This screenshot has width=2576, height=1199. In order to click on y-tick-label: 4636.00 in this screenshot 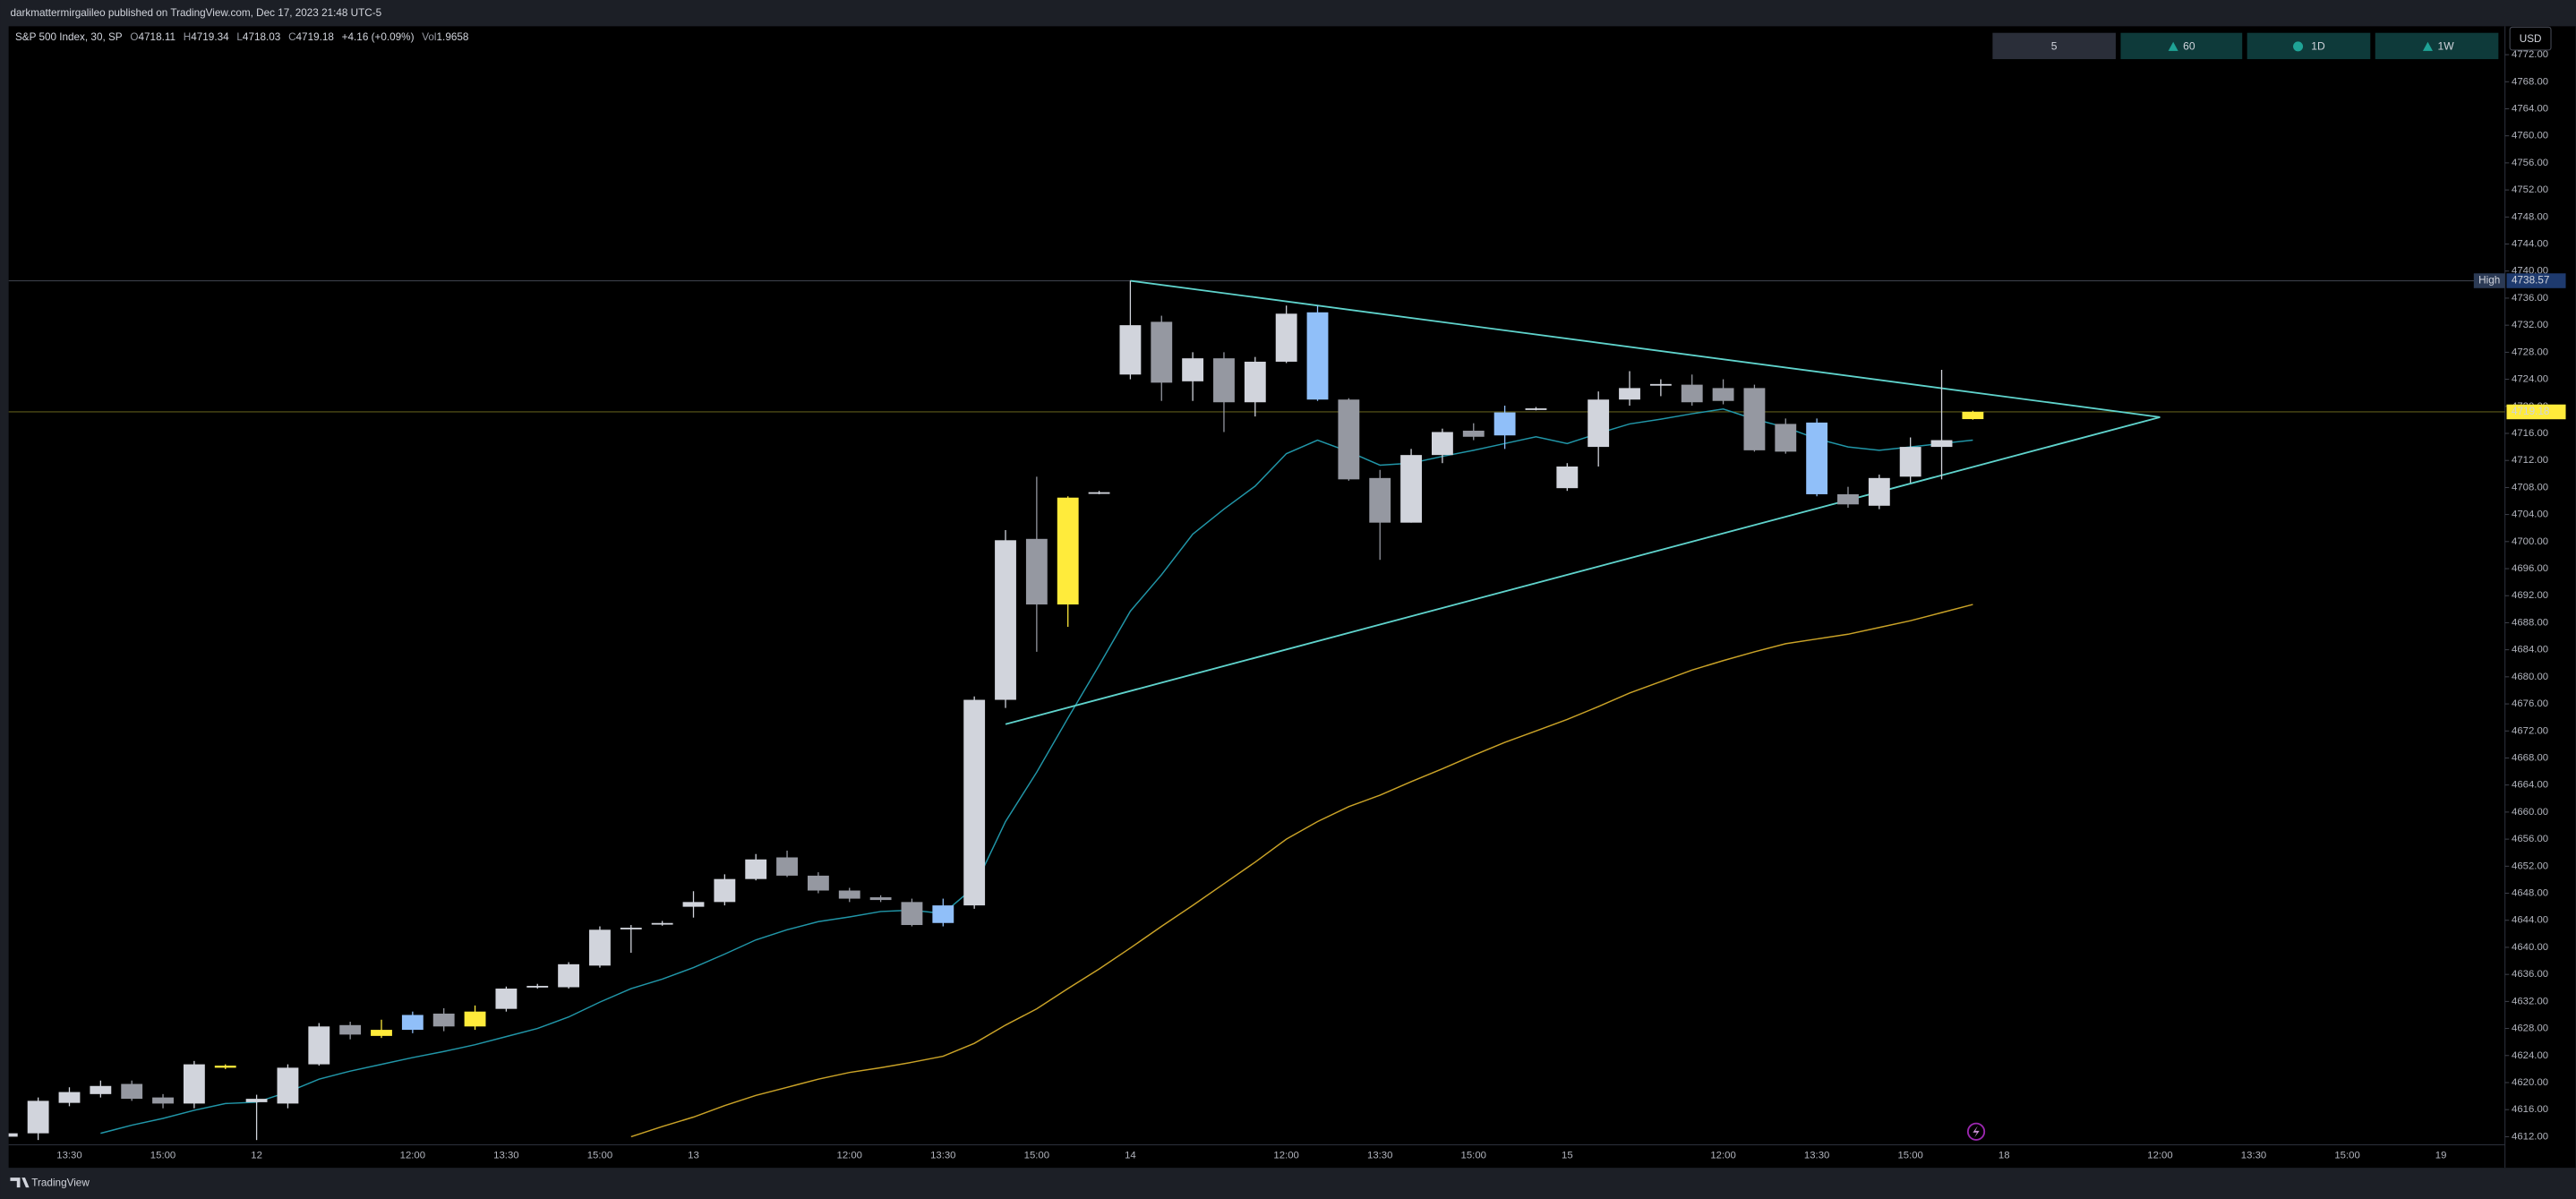, I will do `click(2530, 974)`.